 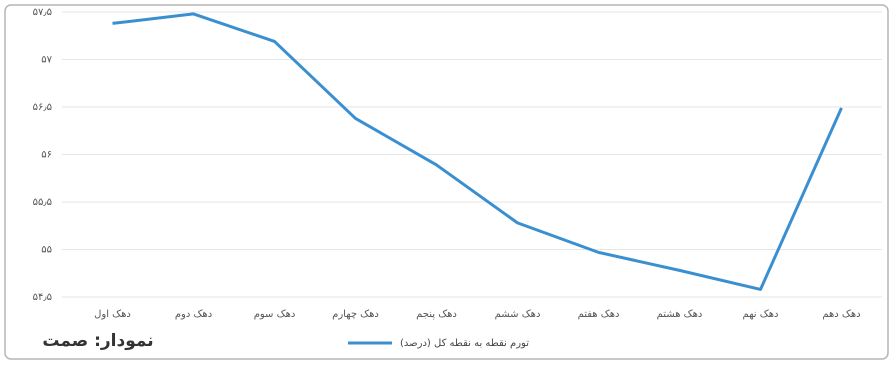 I want to click on x-tick-label: دهک پنجم, so click(x=436, y=314).